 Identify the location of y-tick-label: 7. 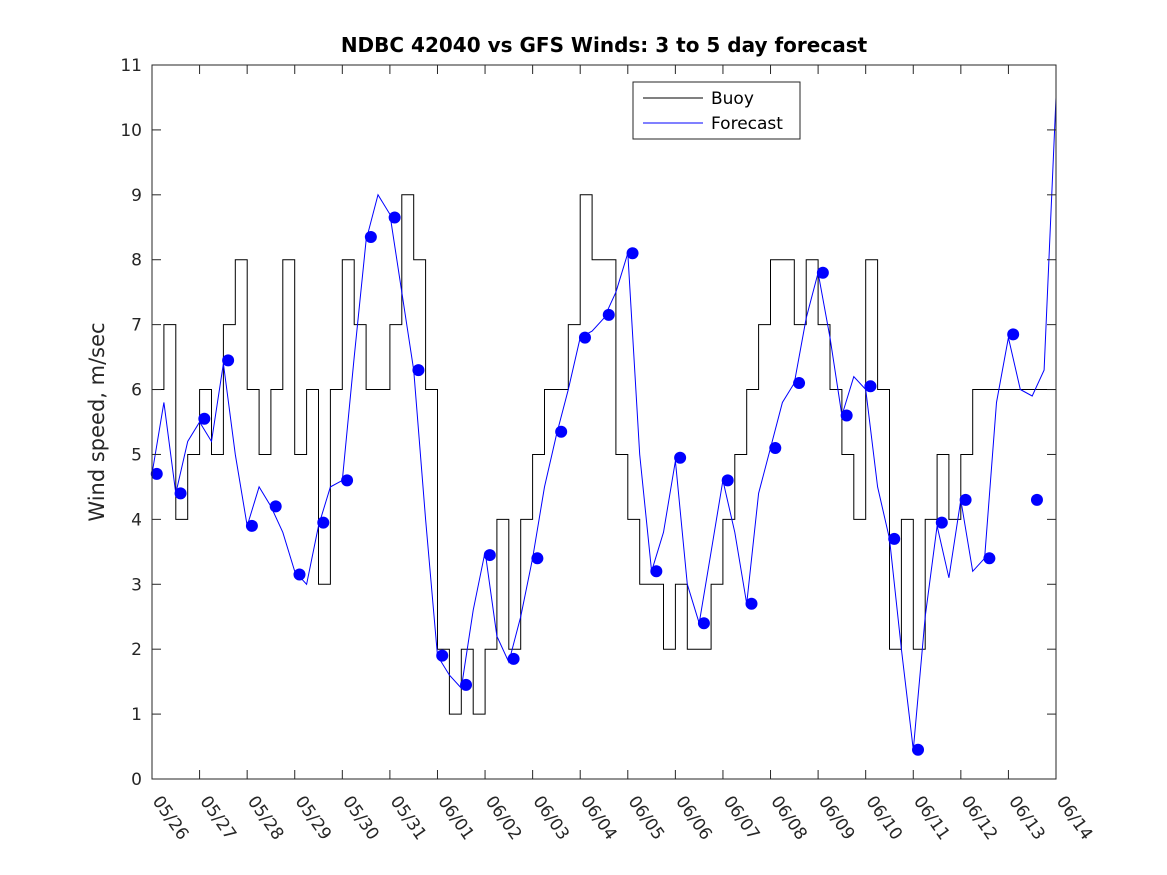
(136, 326).